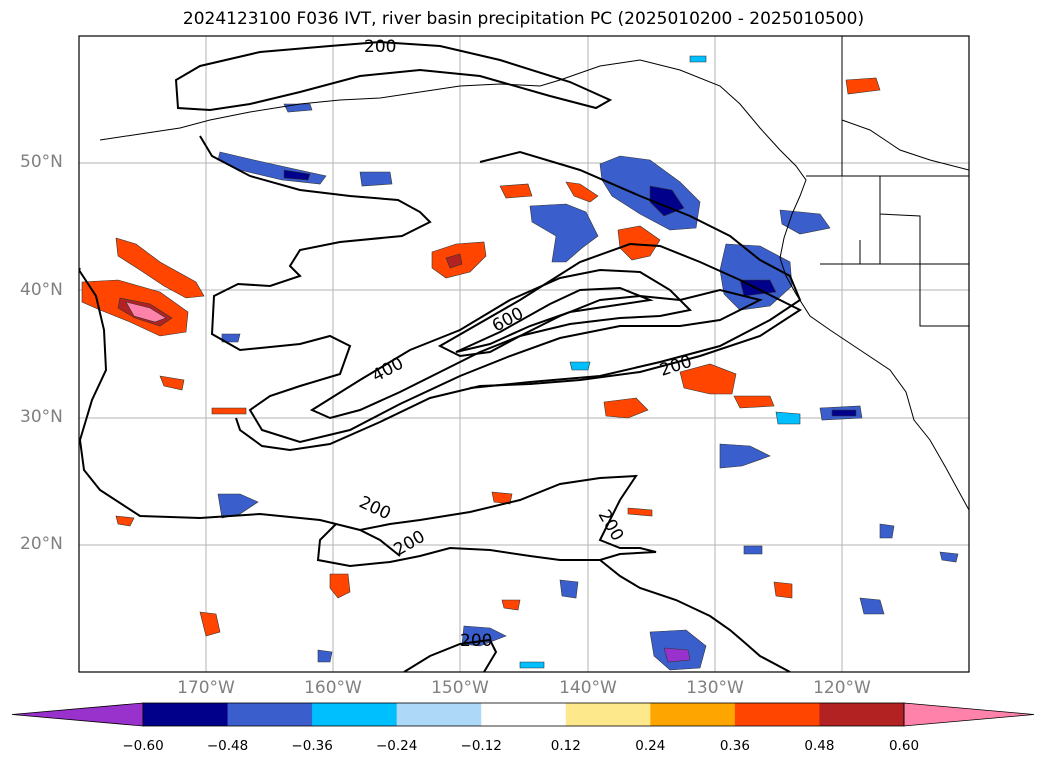  What do you see at coordinates (715, 688) in the screenshot?
I see `lon-label: 130°W` at bounding box center [715, 688].